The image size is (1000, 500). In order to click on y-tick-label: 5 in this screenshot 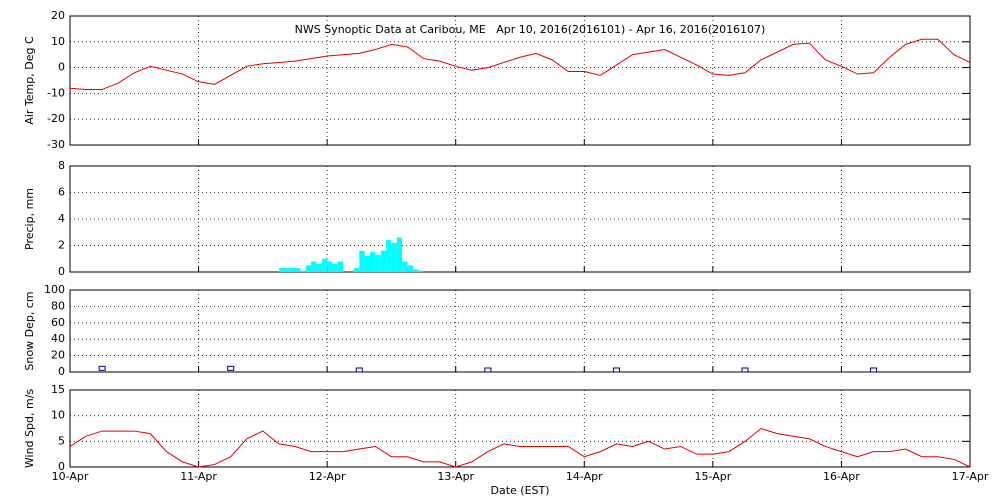, I will do `click(61, 440)`.